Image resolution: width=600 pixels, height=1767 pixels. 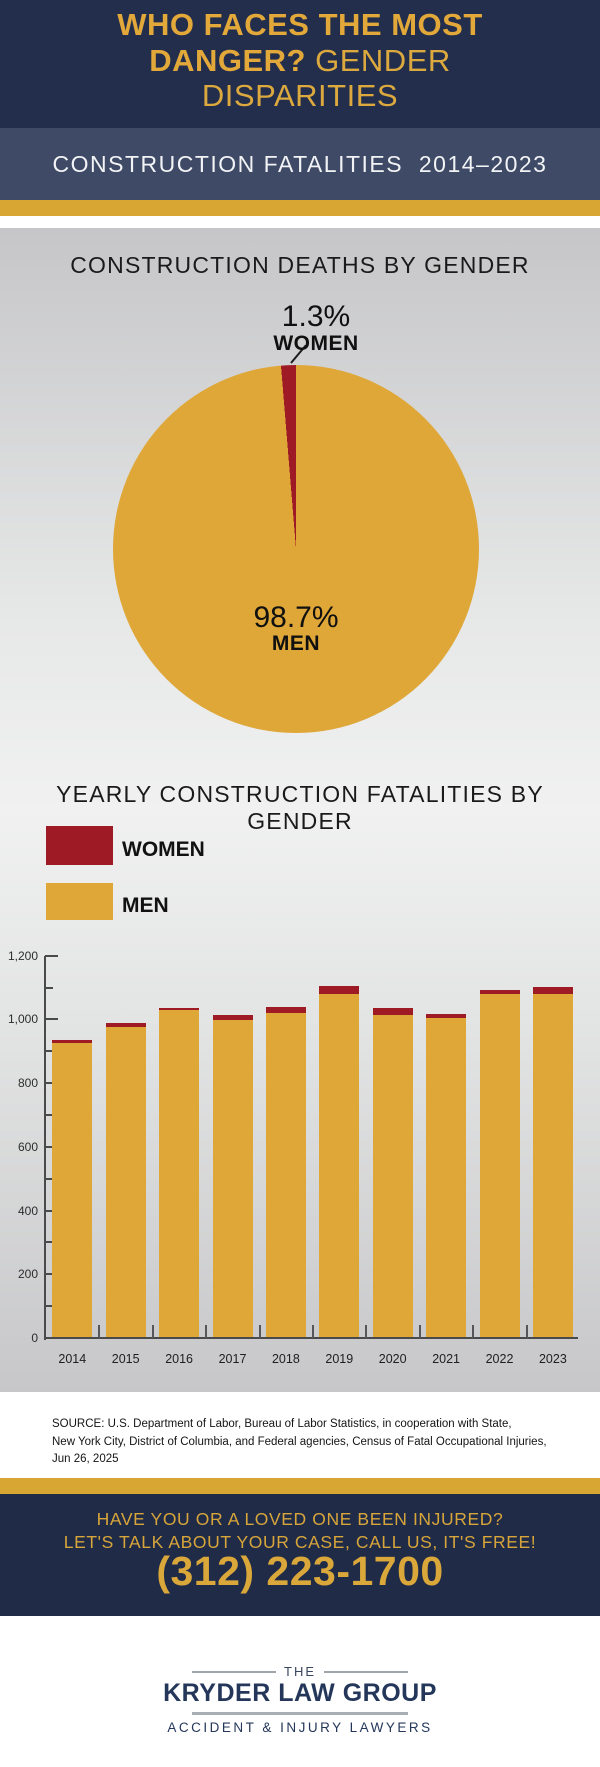 What do you see at coordinates (300, 1571) in the screenshot?
I see `phone-number: (312) 223-1700` at bounding box center [300, 1571].